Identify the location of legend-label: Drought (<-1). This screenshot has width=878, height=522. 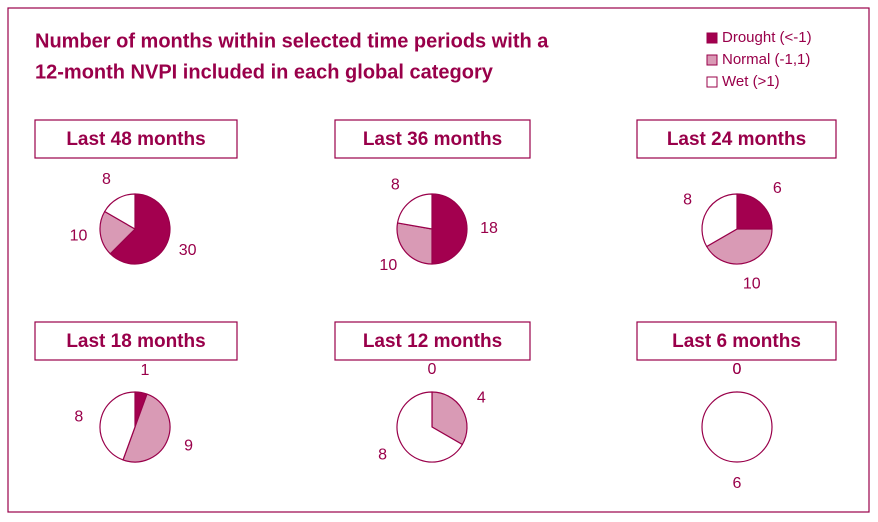
(767, 37).